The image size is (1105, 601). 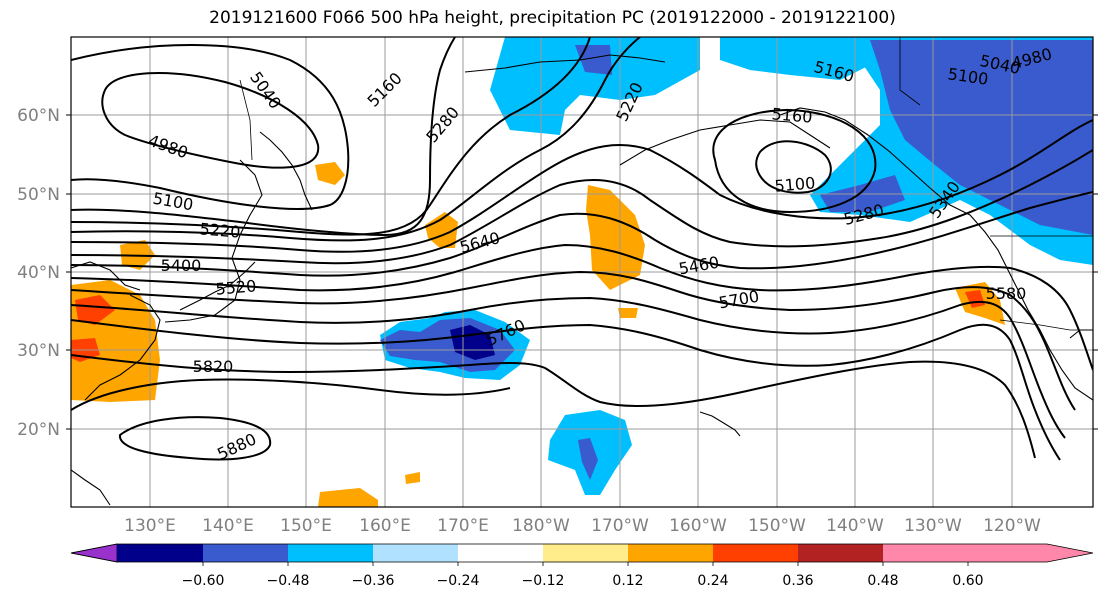 What do you see at coordinates (373, 581) in the screenshot?
I see `colorbar-tick-label: −0.36` at bounding box center [373, 581].